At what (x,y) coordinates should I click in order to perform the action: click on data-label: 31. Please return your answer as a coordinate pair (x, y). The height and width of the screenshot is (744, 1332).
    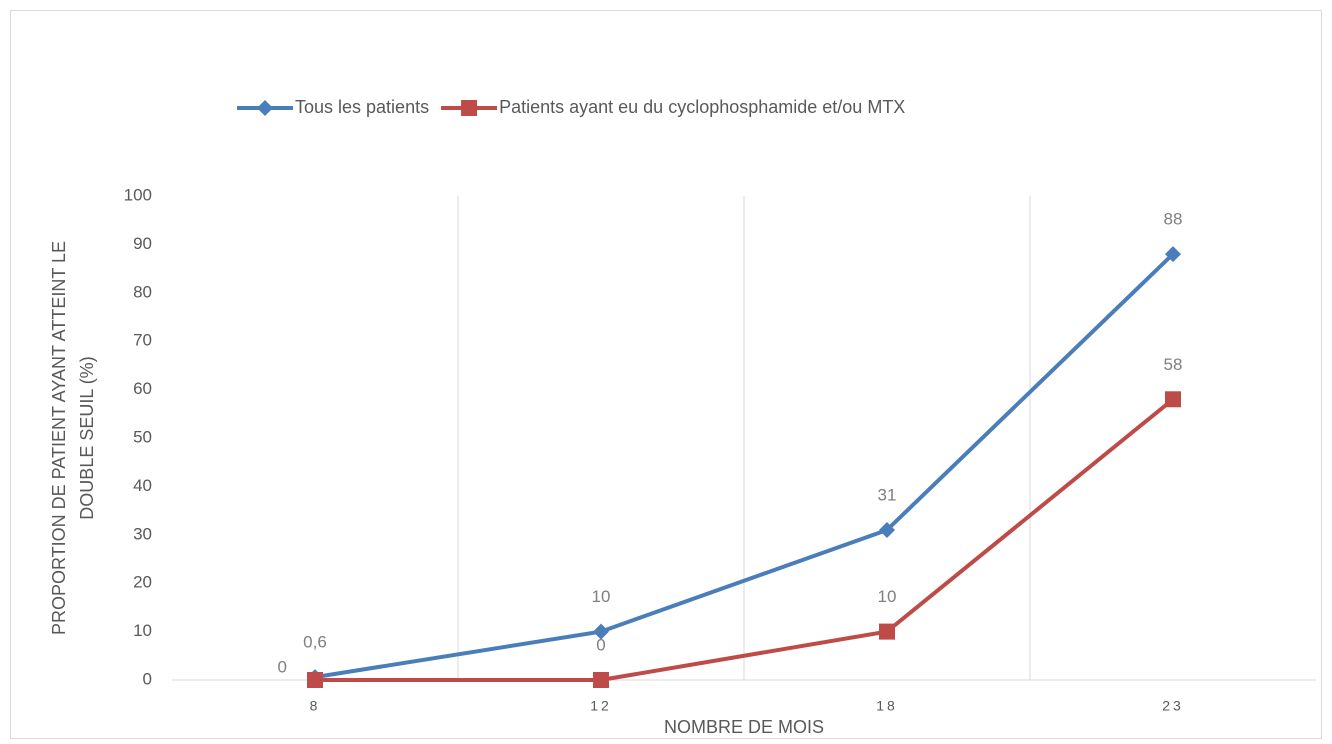
    Looking at the image, I should click on (887, 494).